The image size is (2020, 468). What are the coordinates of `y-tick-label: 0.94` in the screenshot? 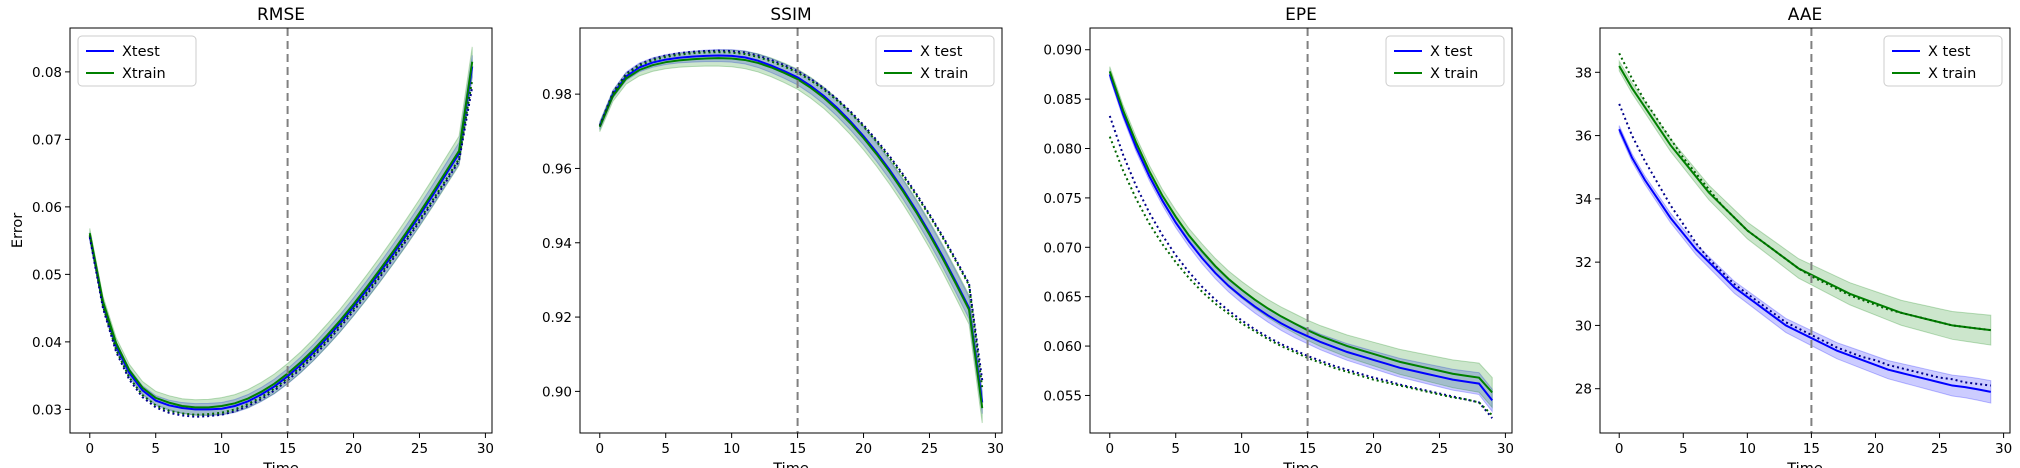 It's located at (557, 244).